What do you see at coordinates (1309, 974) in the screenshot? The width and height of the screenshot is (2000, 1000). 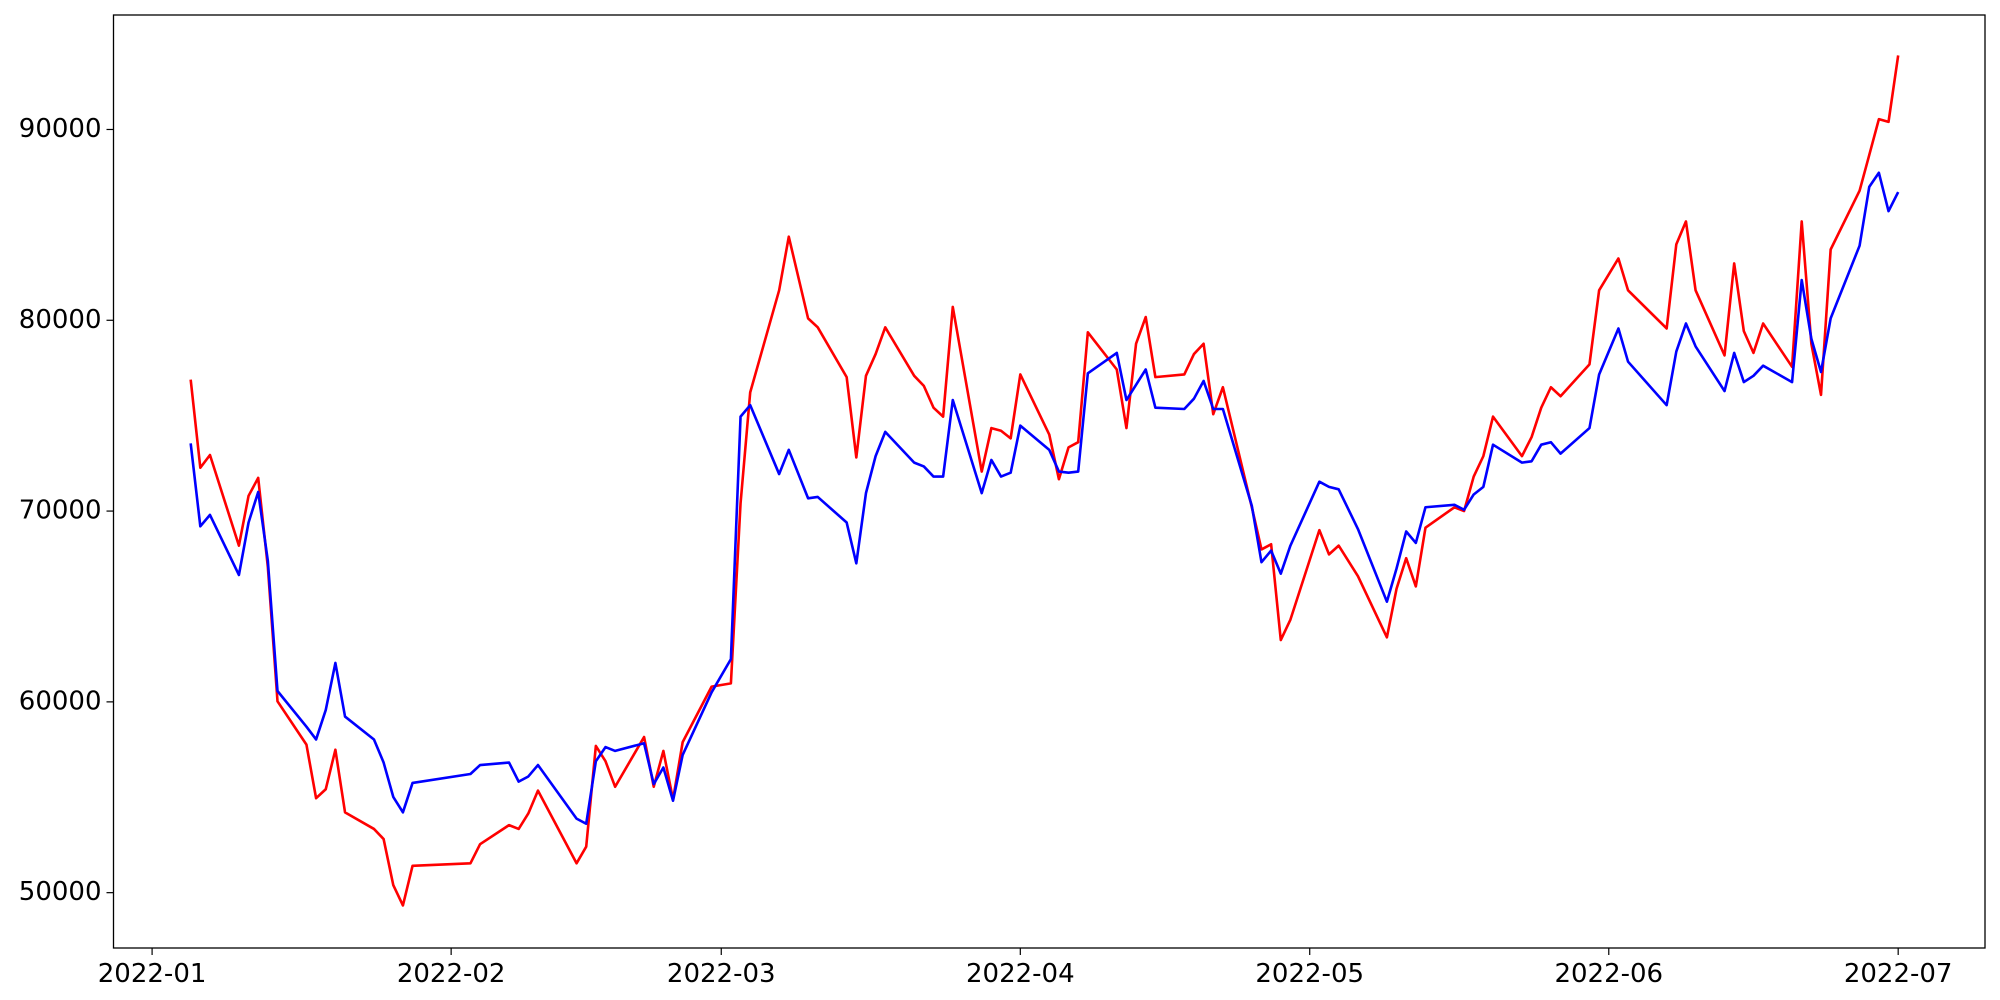 I see `x-tick-label: 2022-05` at bounding box center [1309, 974].